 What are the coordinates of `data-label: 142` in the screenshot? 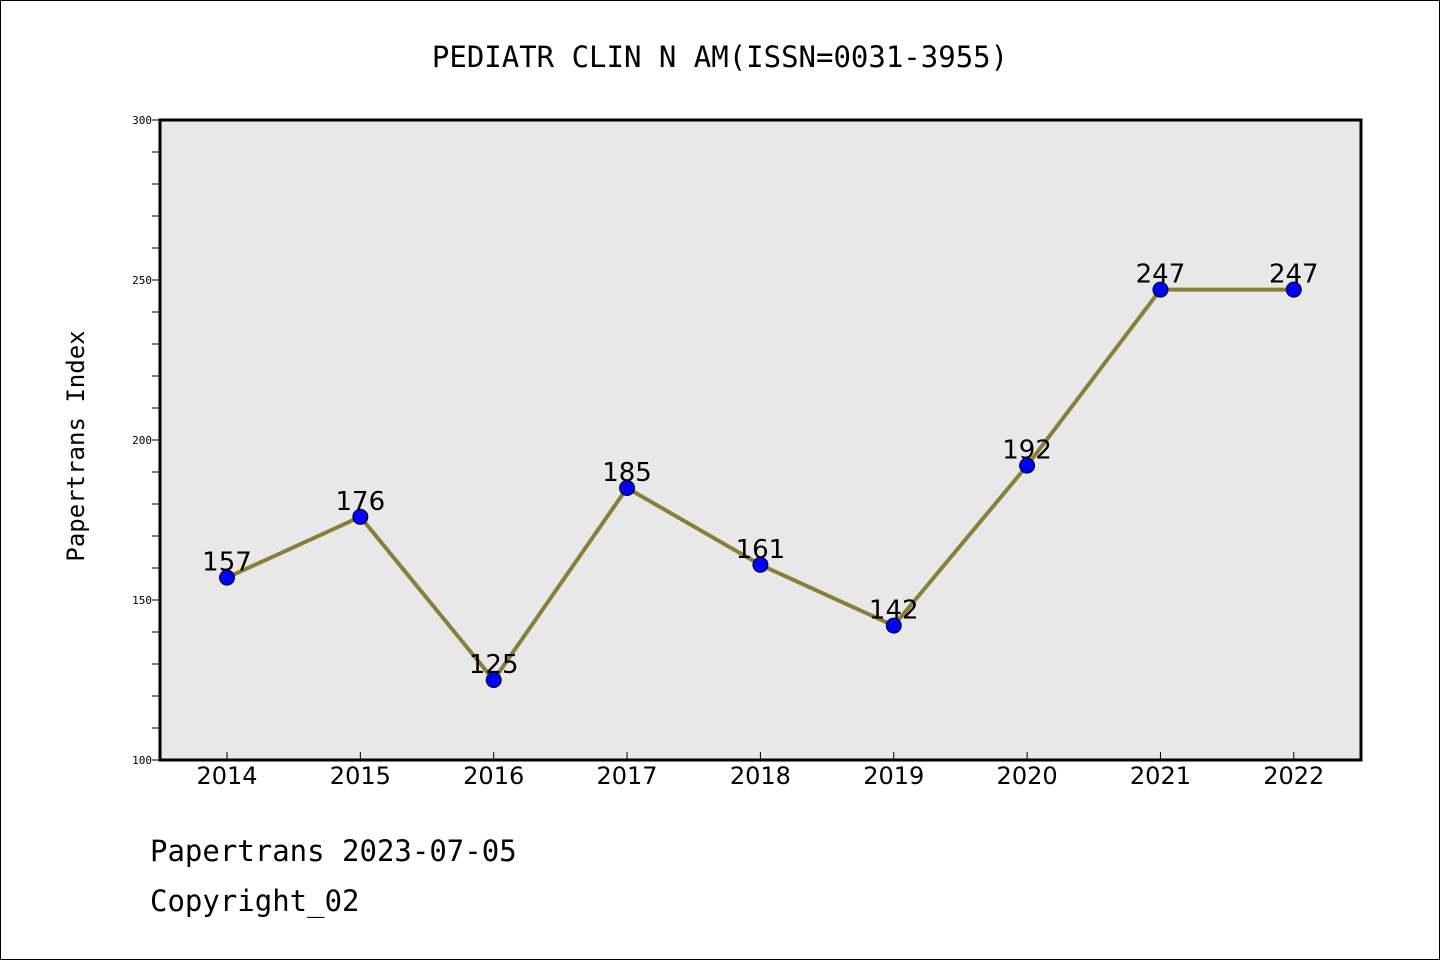 It's located at (894, 611).